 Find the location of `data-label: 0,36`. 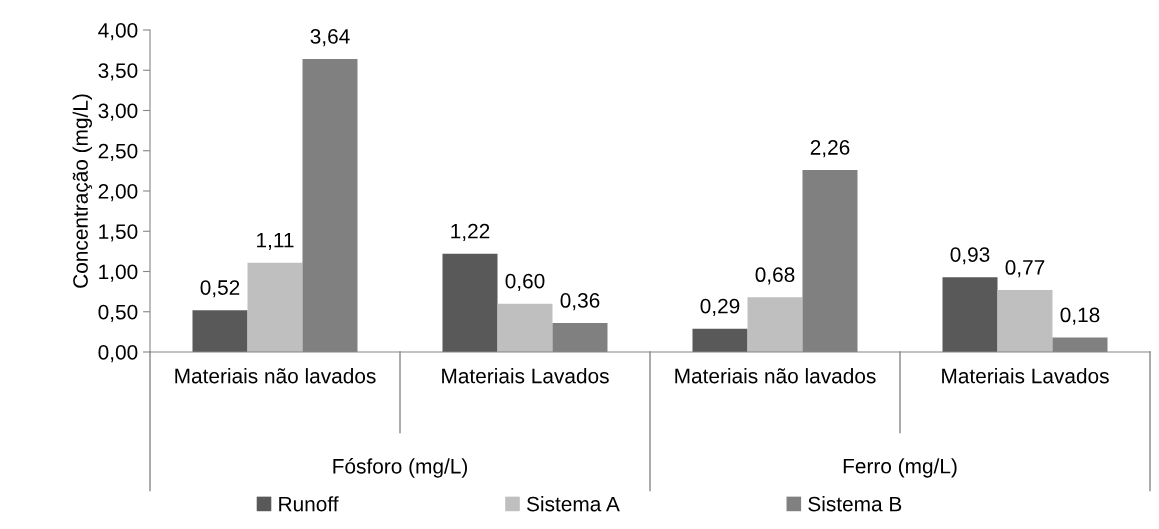

data-label: 0,36 is located at coordinates (580, 302).